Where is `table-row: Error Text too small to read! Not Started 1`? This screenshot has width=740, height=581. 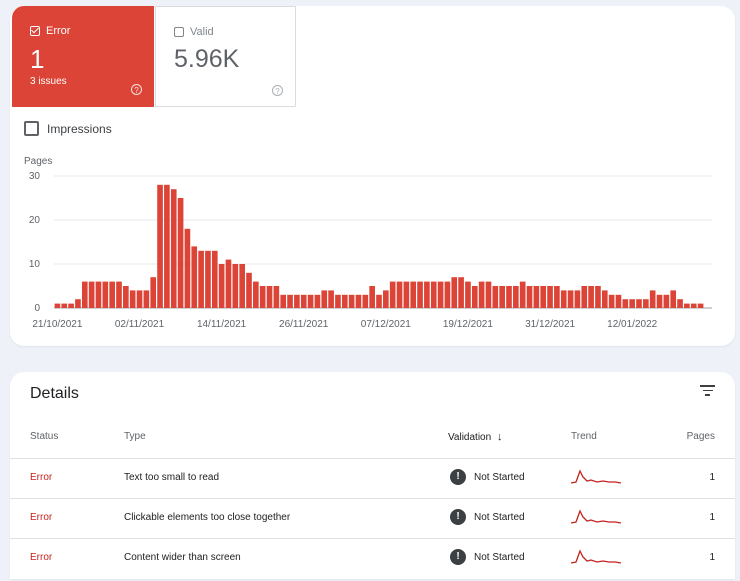 table-row: Error Text too small to read! Not Started 1 is located at coordinates (372, 478).